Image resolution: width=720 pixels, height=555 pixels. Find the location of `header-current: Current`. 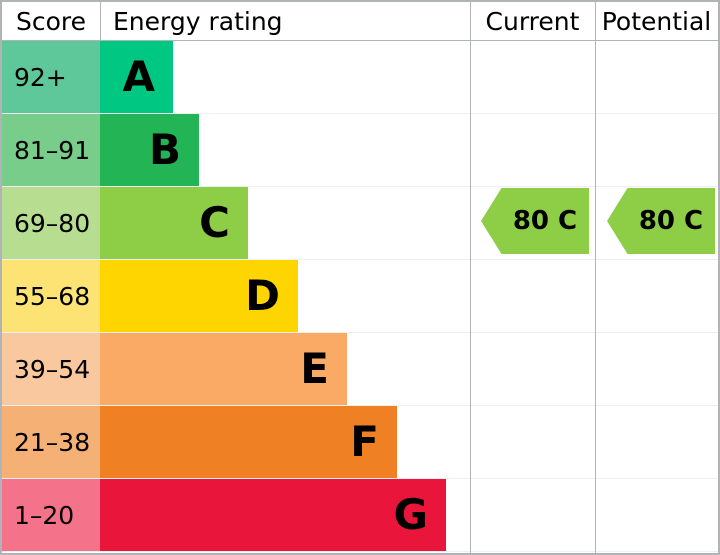

header-current: Current is located at coordinates (532, 21).